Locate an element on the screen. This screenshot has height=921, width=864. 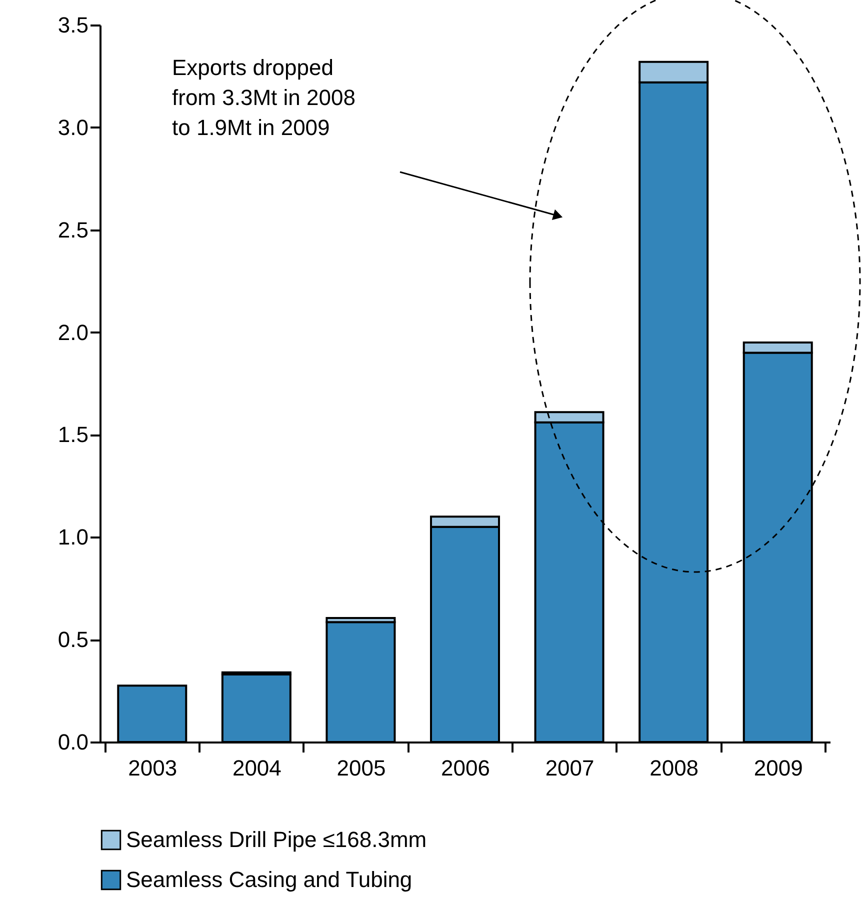
x-tick-label: 2009 is located at coordinates (778, 768).